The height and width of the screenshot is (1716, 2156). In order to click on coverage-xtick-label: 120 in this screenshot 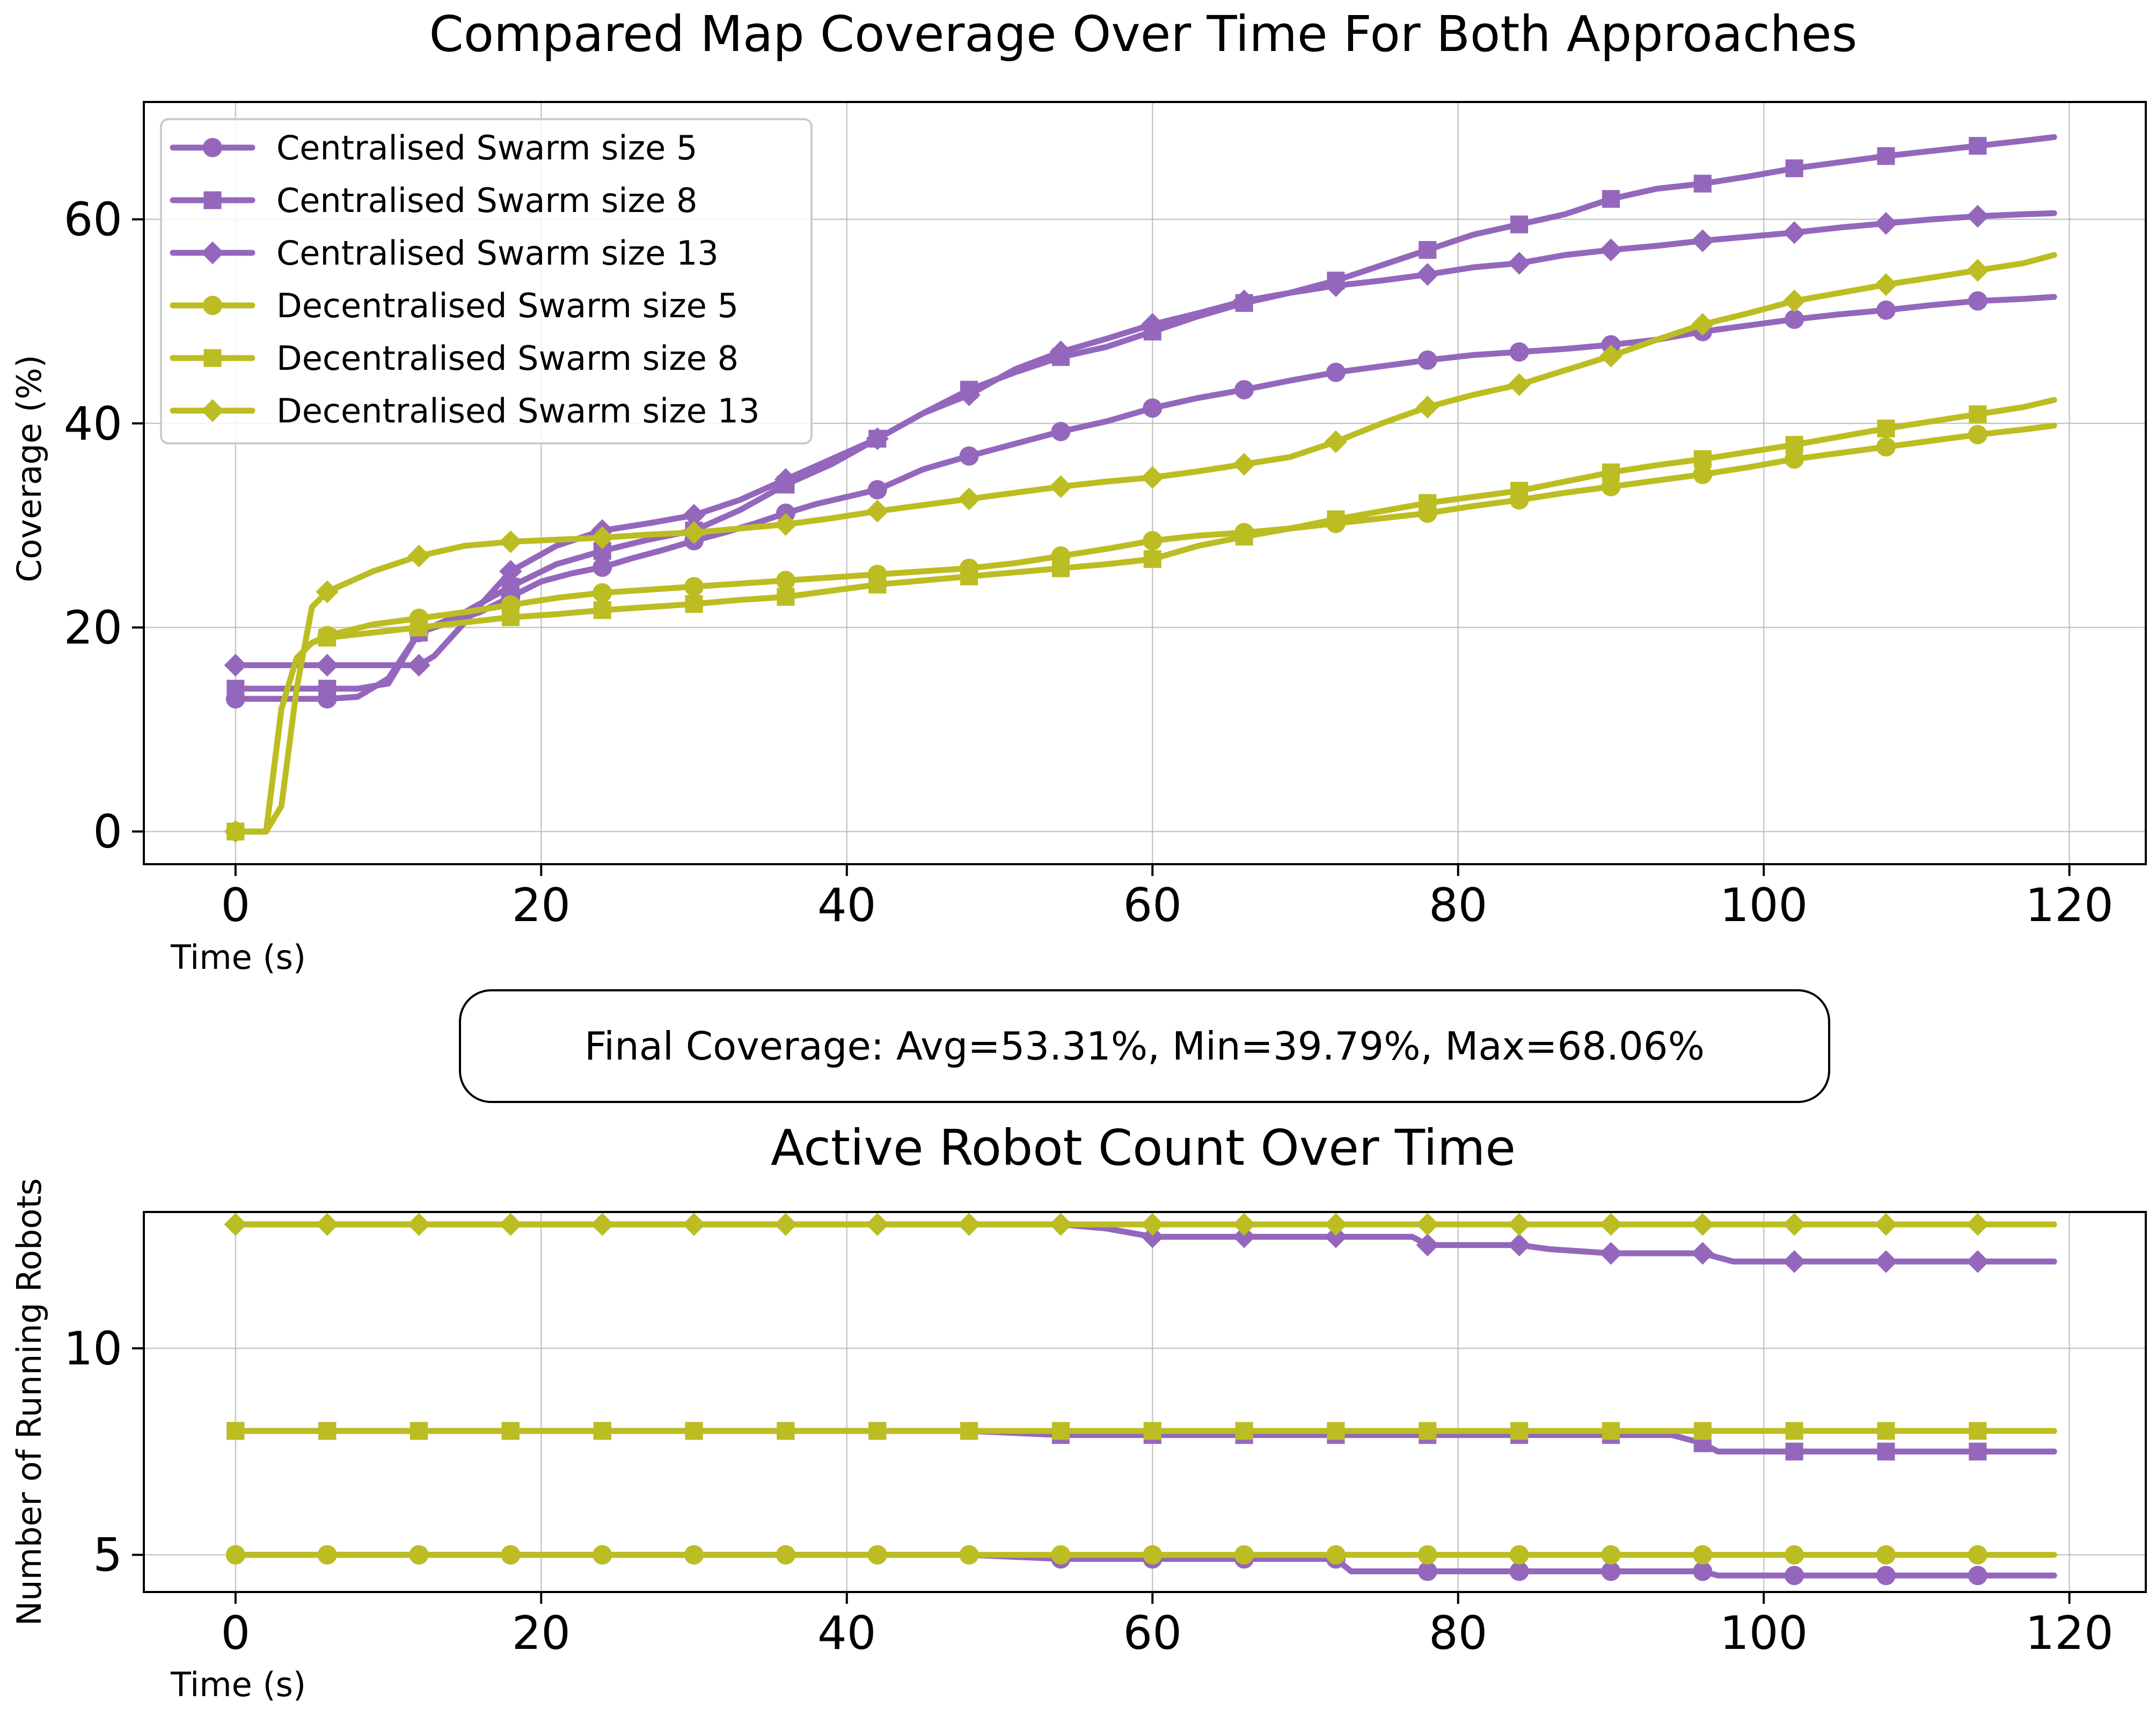, I will do `click(2070, 906)`.